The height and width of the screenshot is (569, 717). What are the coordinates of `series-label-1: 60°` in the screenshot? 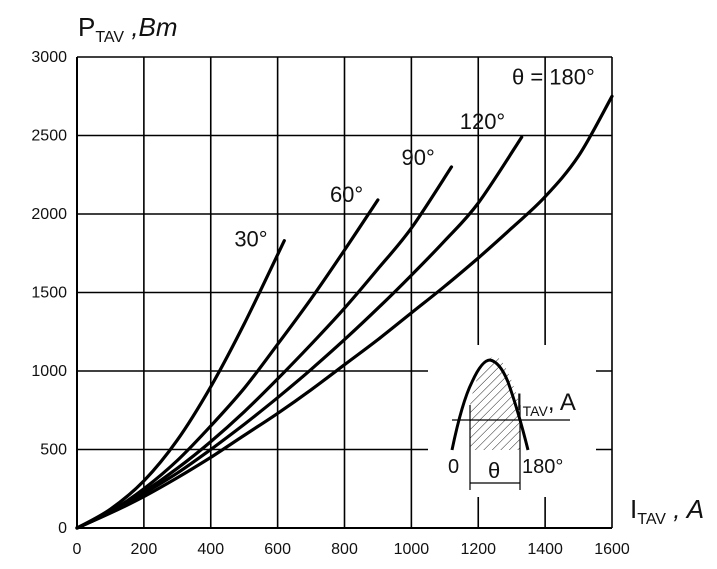 It's located at (346, 194).